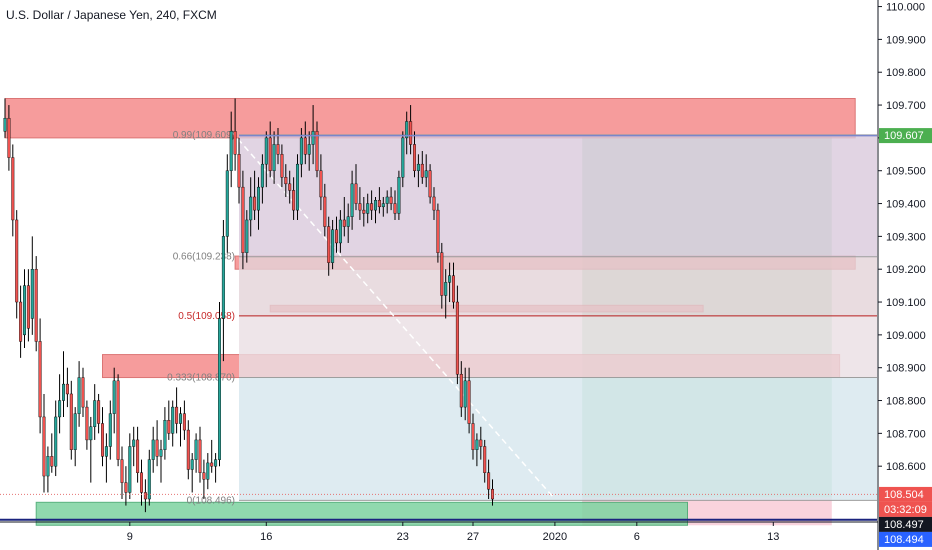 Image resolution: width=932 pixels, height=550 pixels. What do you see at coordinates (201, 378) in the screenshot?
I see `fib-label-3: 0.333(108.870)` at bounding box center [201, 378].